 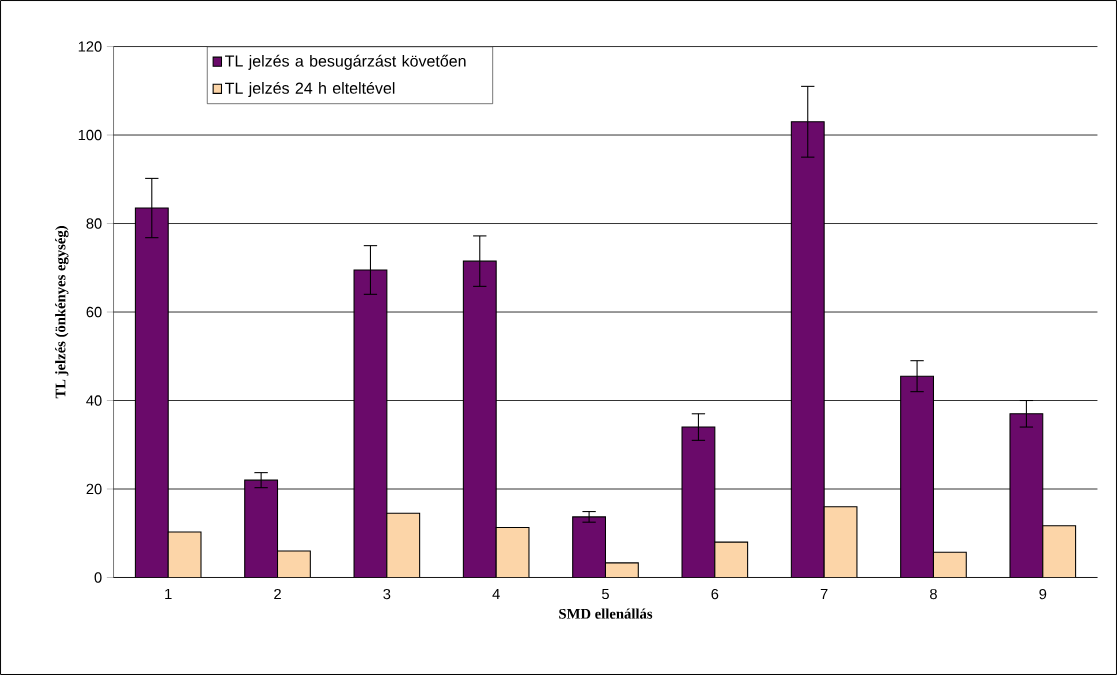 I want to click on x-tick-label: 8, so click(x=933, y=594).